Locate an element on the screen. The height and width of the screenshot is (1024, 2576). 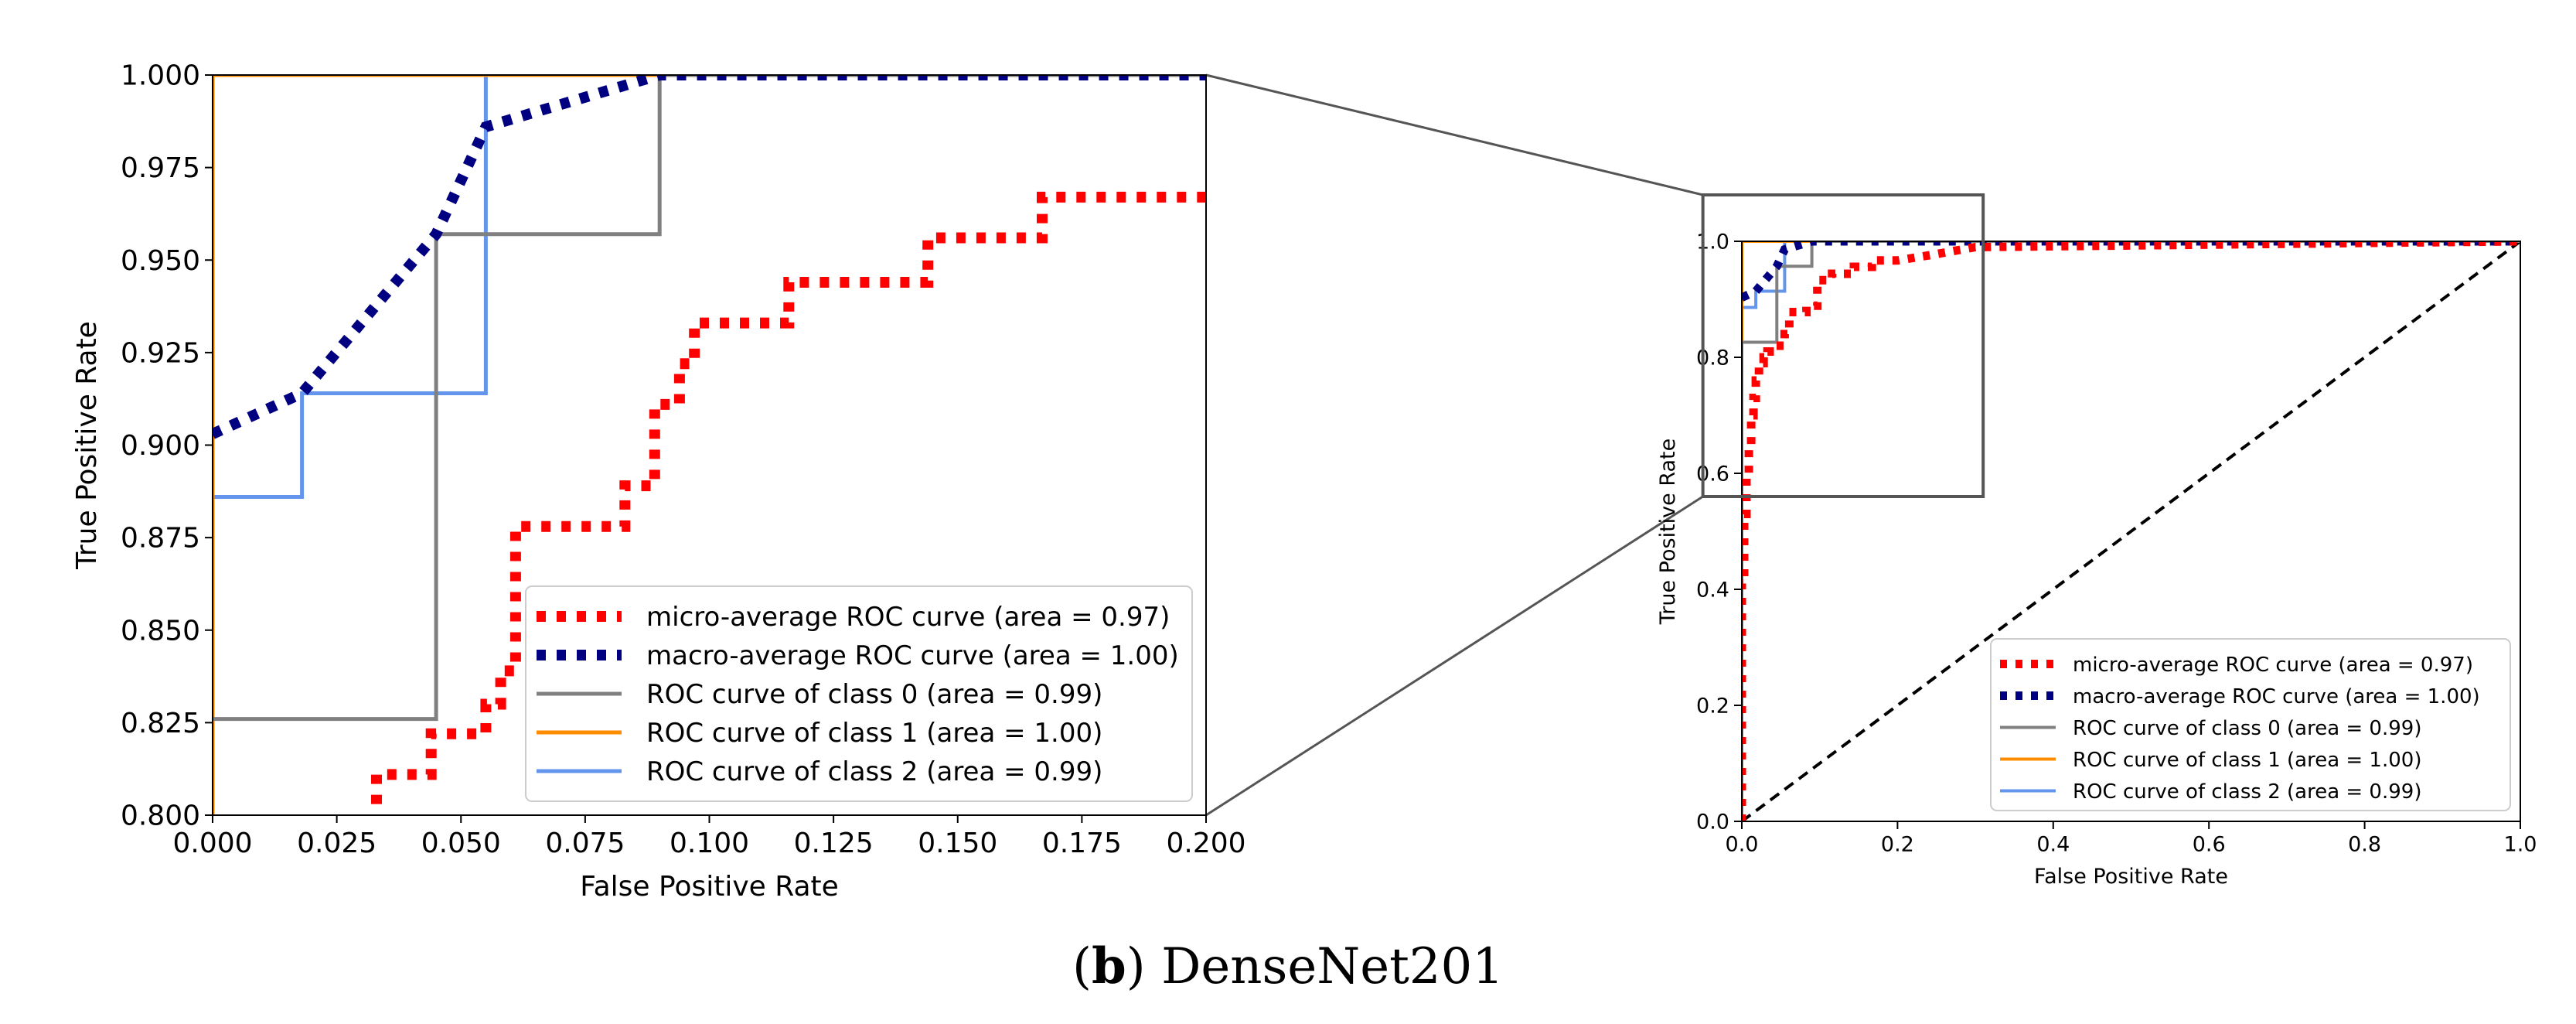
x-tick-label: 0.4 is located at coordinates (2053, 844).